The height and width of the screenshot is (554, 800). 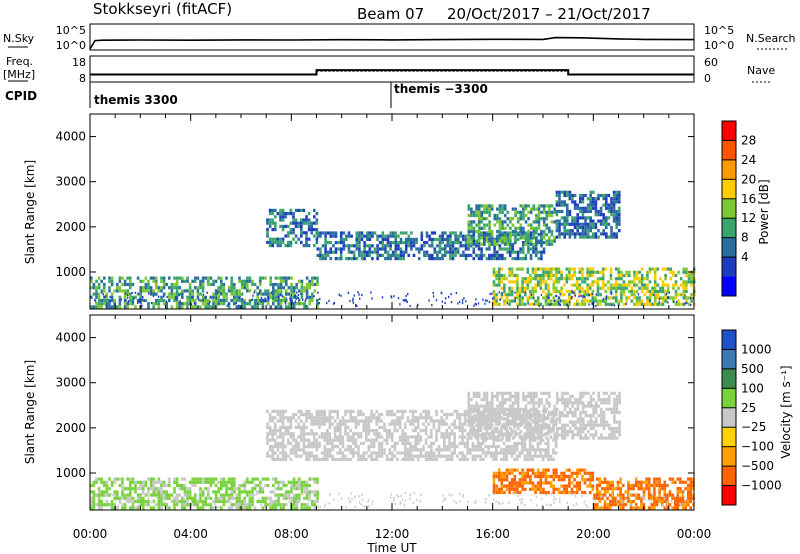 I want to click on nave-tick-top: 60, so click(x=711, y=62).